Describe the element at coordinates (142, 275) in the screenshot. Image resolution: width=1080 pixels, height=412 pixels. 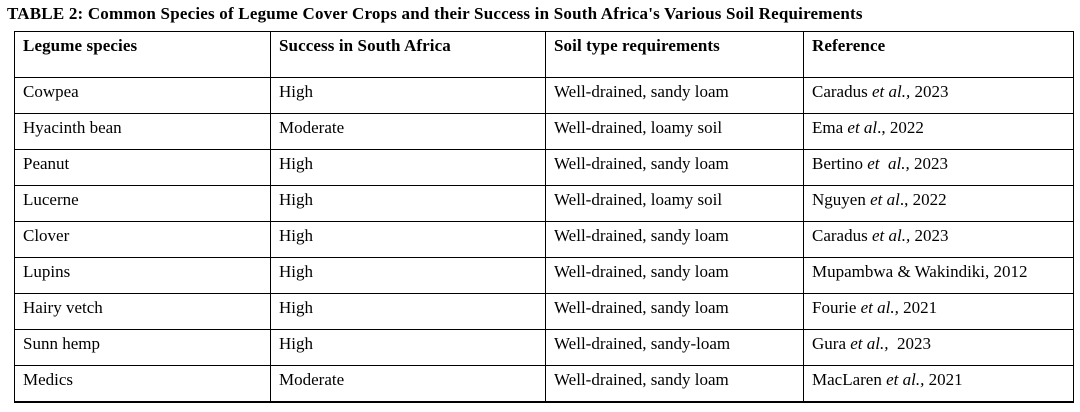
I see `cell-species: Lupins` at that location.